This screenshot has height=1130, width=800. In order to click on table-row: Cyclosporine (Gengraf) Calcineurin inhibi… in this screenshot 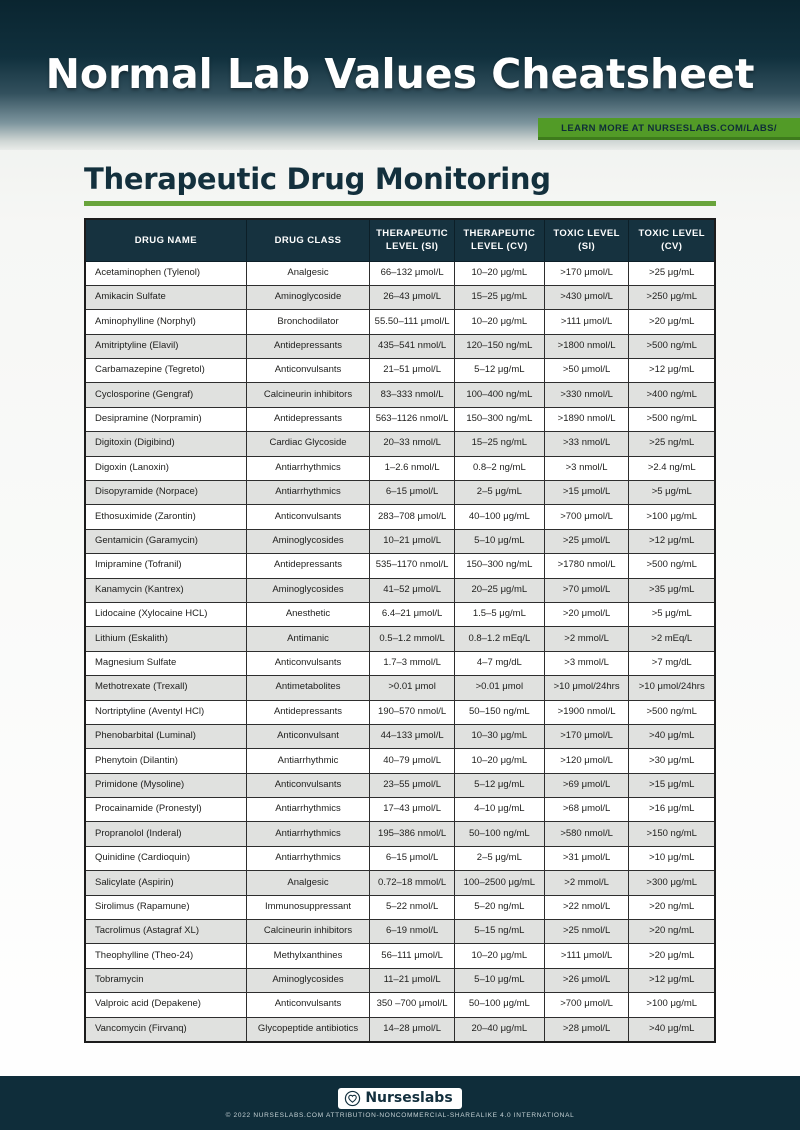, I will do `click(400, 395)`.